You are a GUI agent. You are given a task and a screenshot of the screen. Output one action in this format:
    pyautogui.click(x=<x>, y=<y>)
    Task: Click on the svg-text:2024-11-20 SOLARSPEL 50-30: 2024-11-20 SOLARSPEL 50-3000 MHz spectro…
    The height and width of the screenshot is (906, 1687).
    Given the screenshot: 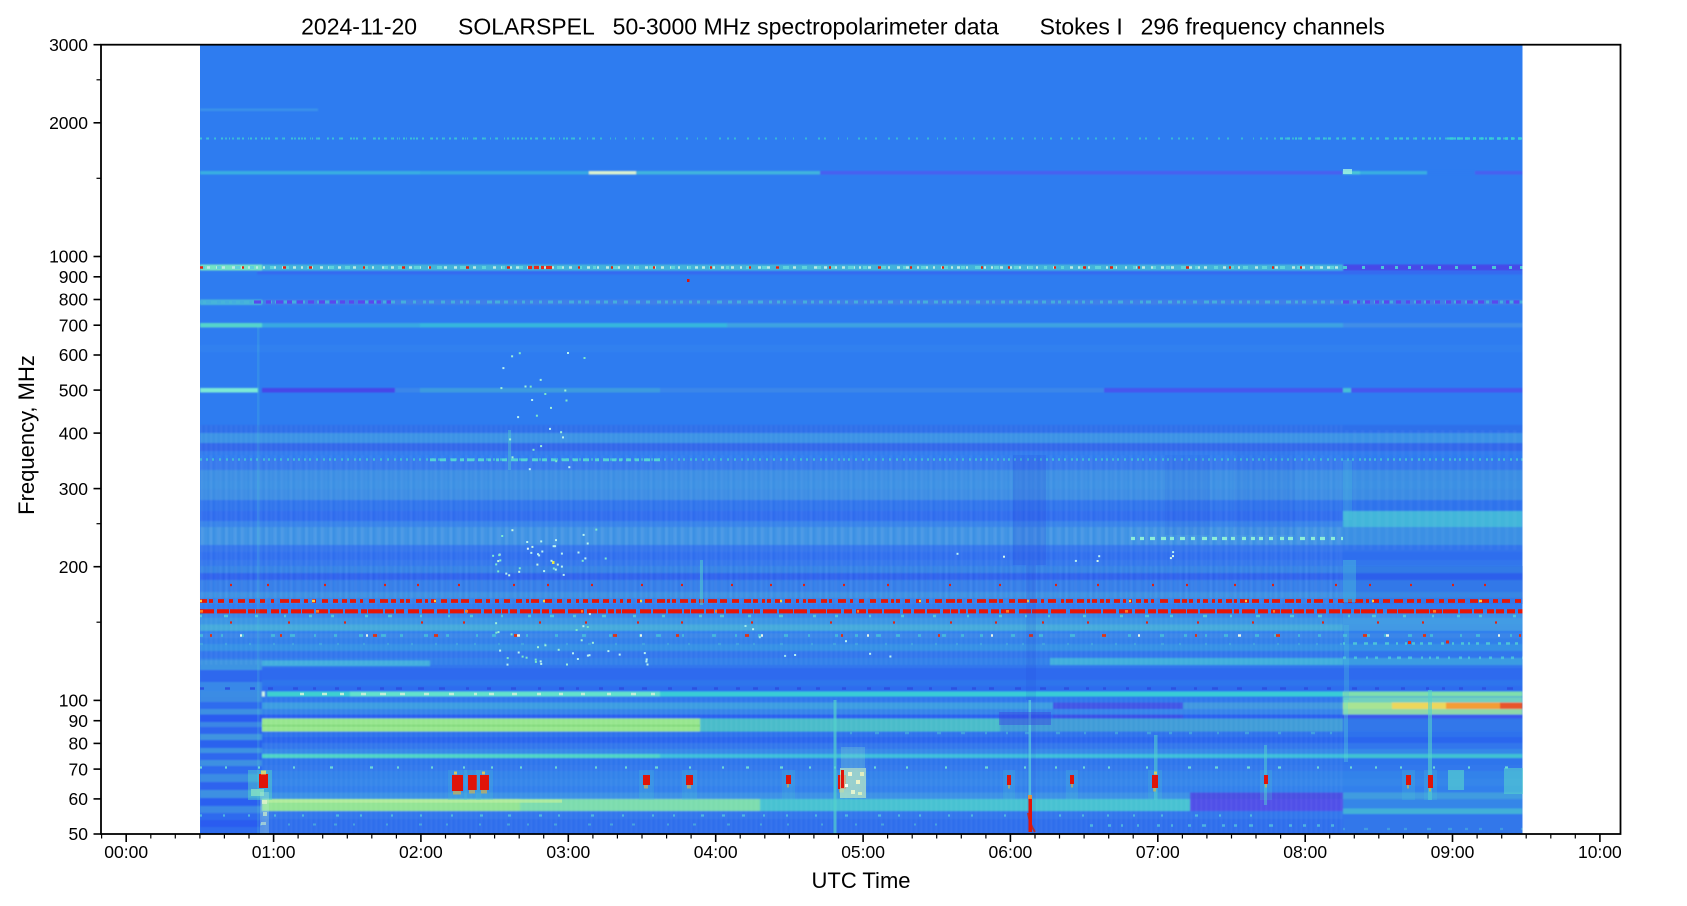 What is the action you would take?
    pyautogui.click(x=843, y=27)
    